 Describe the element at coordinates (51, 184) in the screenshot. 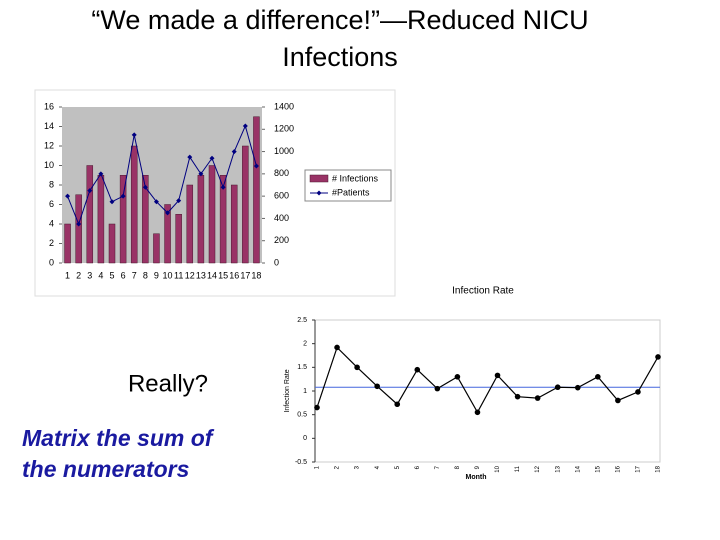

I see `y-tick-label: 8` at that location.